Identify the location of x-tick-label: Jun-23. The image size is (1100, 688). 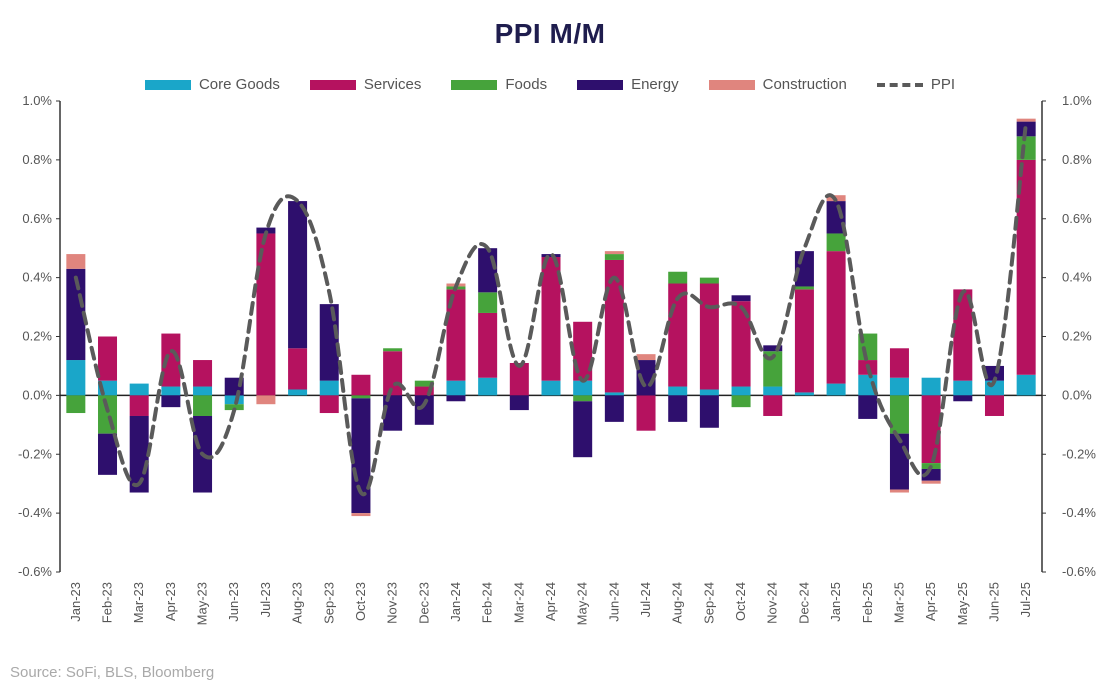
(233, 602).